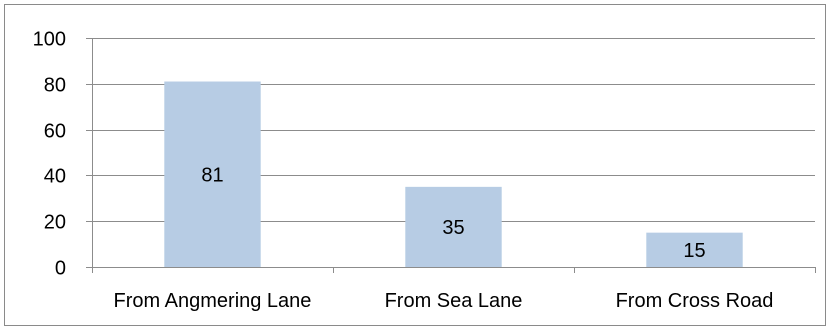 This screenshot has width=832, height=331. What do you see at coordinates (55, 177) in the screenshot?
I see `y-tick-label: 40` at bounding box center [55, 177].